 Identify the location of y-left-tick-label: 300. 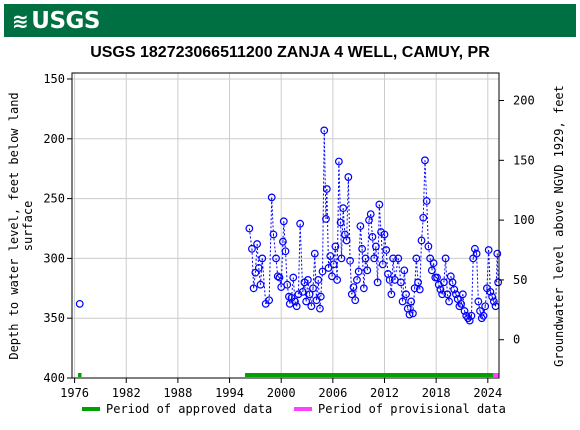
(54, 258).